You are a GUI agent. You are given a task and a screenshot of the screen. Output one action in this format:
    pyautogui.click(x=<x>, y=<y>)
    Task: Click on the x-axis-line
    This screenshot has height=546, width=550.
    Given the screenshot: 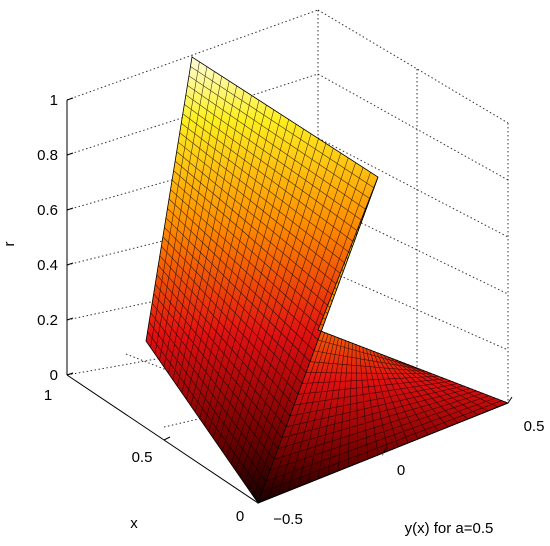 What is the action you would take?
    pyautogui.click(x=162, y=439)
    